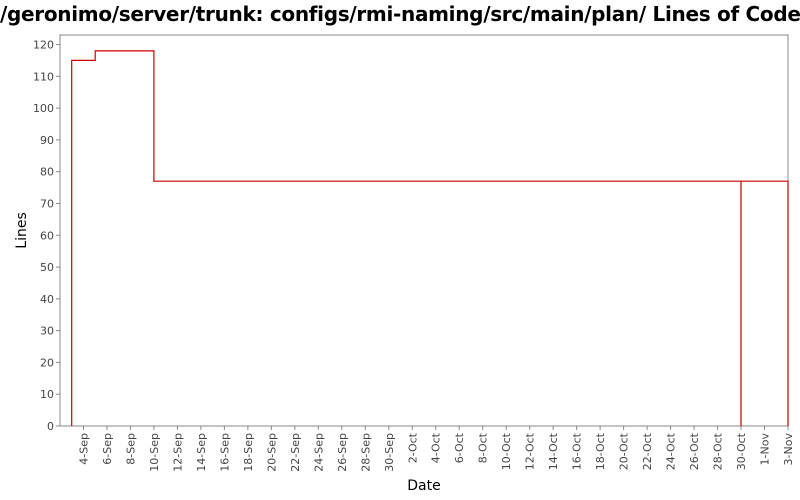  Describe the element at coordinates (365, 452) in the screenshot. I see `x-tick-label: 28-Sep` at that location.